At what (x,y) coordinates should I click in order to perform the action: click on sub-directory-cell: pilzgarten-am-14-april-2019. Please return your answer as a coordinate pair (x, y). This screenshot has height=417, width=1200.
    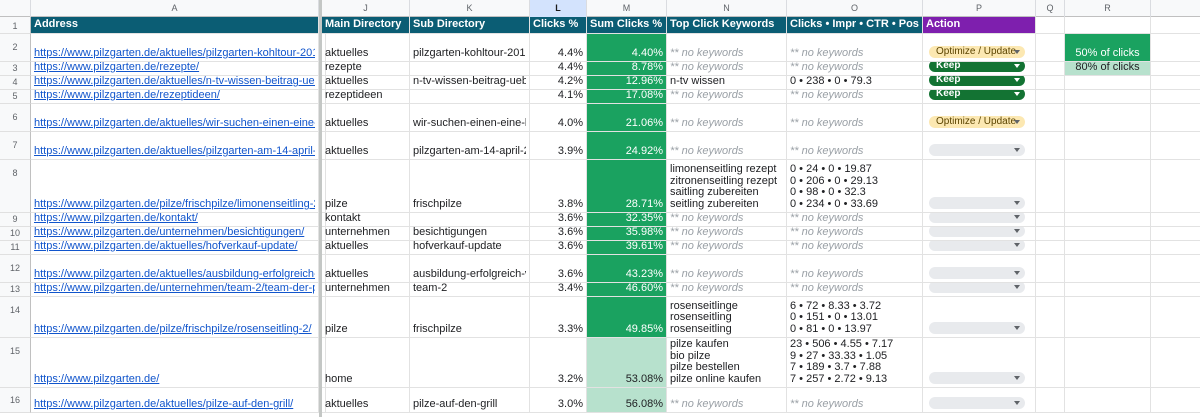
    Looking at the image, I should click on (470, 145).